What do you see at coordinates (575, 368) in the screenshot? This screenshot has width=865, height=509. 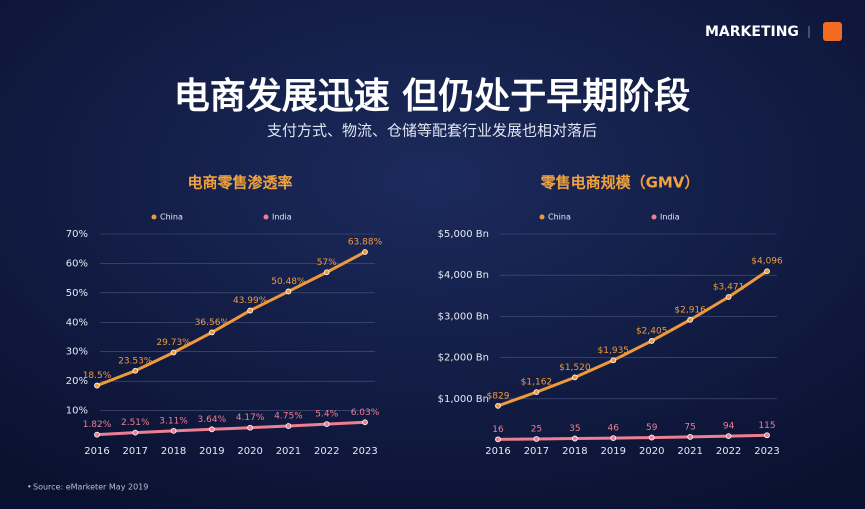 I see `data-label: $1,520` at bounding box center [575, 368].